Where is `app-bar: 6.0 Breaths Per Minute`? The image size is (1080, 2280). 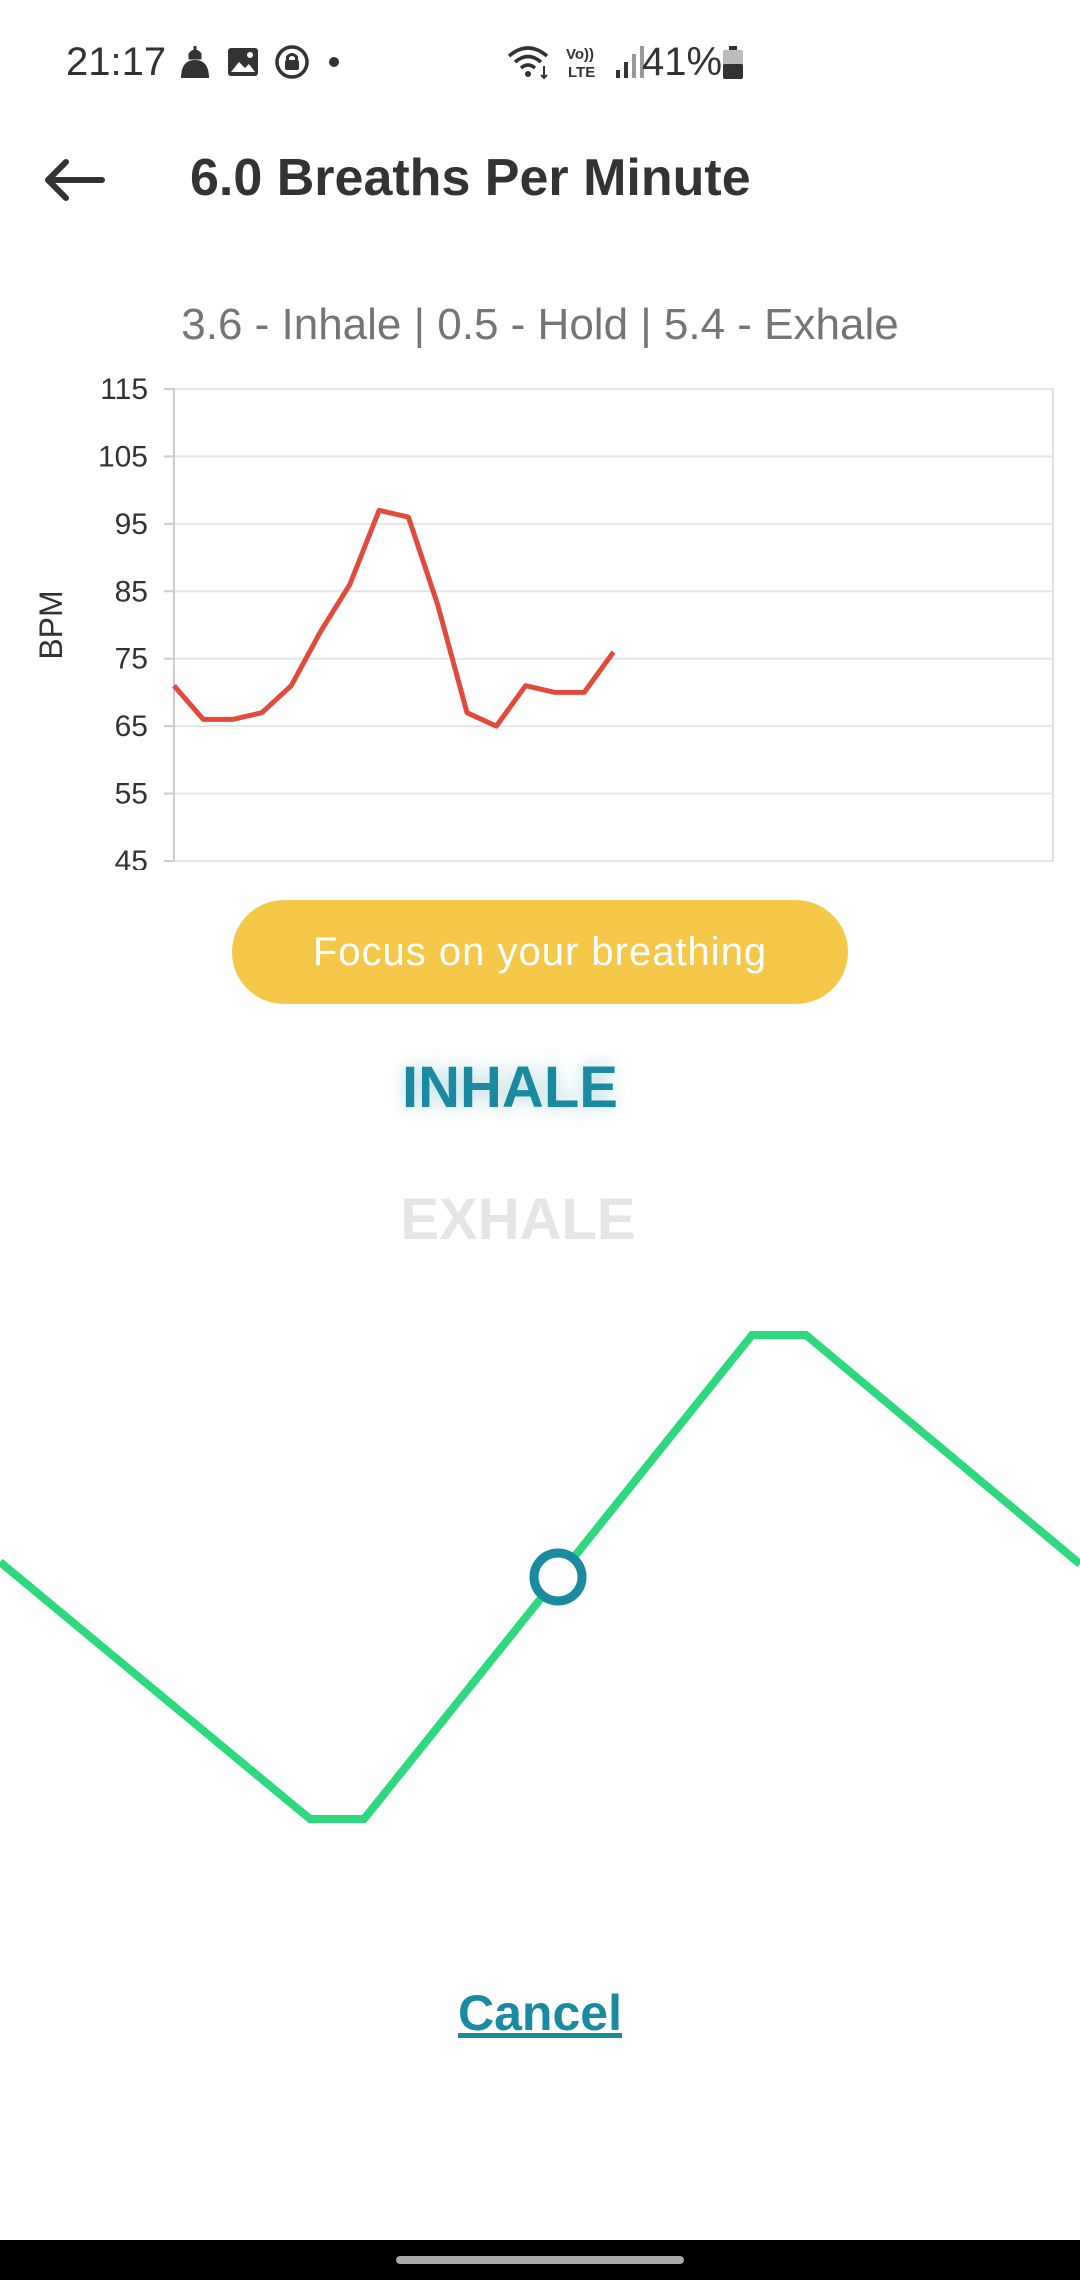 app-bar: 6.0 Breaths Per Minute is located at coordinates (540, 180).